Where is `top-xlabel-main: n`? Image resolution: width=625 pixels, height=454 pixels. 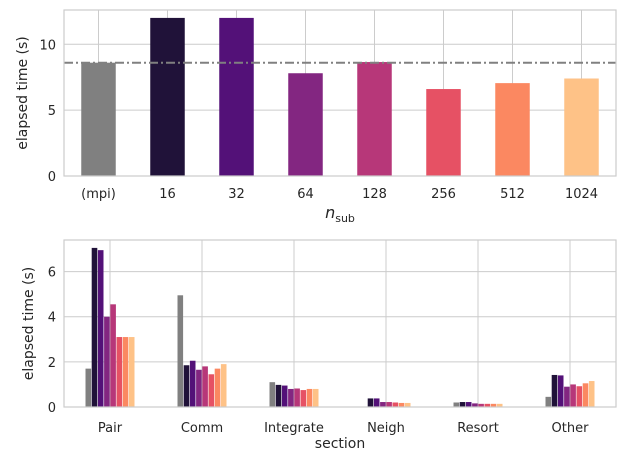
top-xlabel-main: n is located at coordinates (330, 212).